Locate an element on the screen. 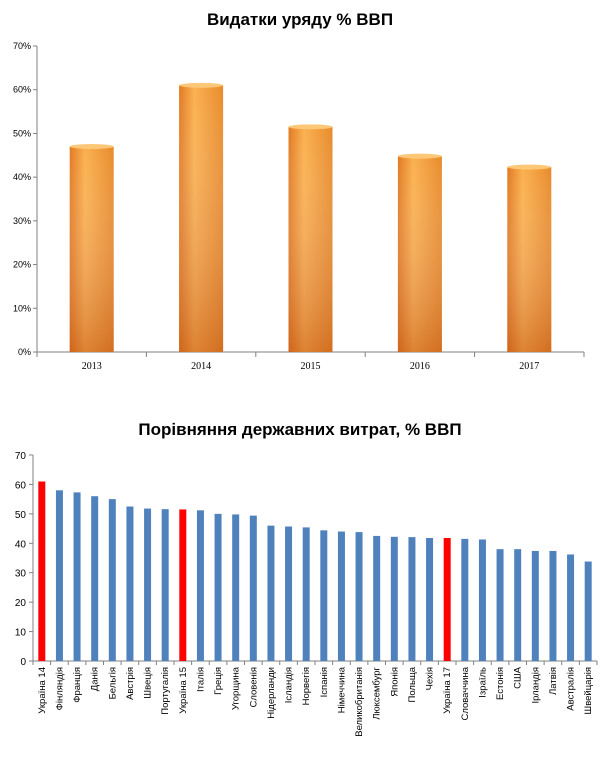  x-tick-label: Фінляндія is located at coordinates (59, 688).